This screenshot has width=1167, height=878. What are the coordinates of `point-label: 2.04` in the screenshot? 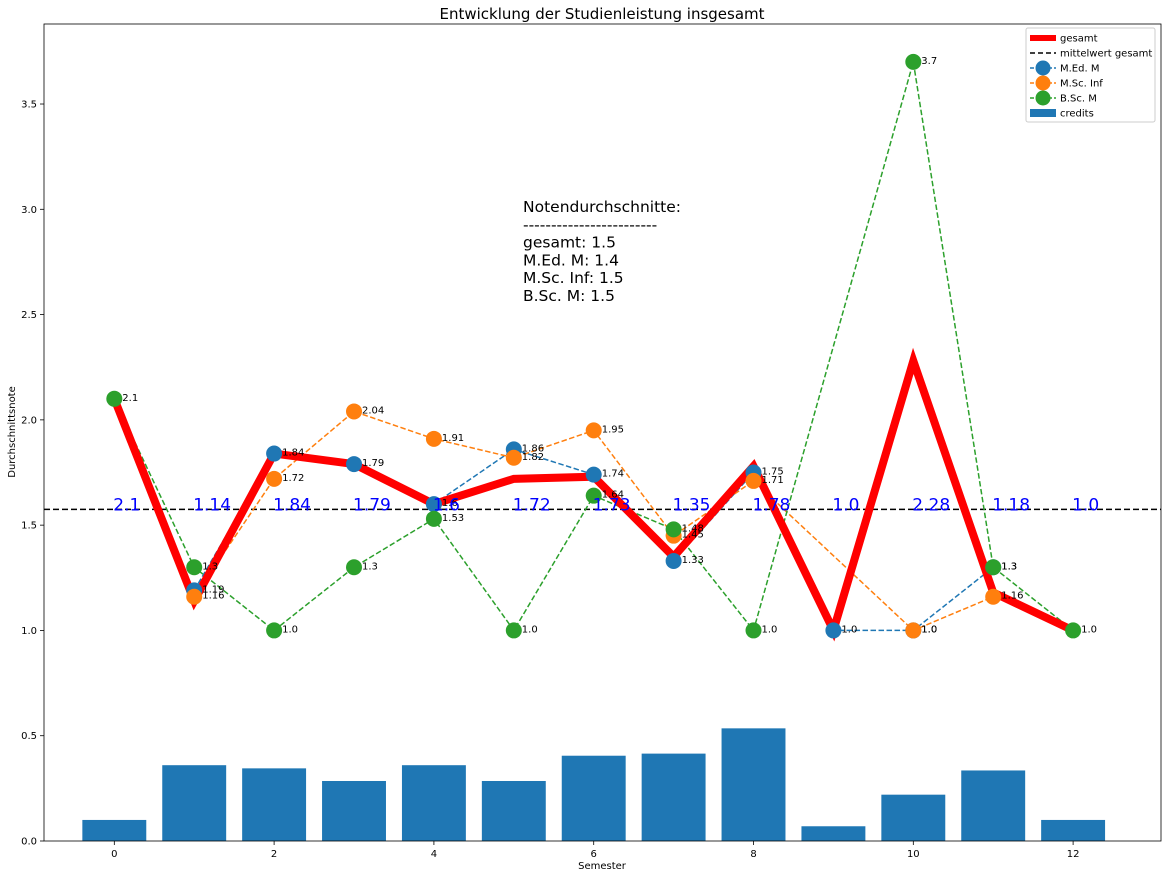 It's located at (373, 410).